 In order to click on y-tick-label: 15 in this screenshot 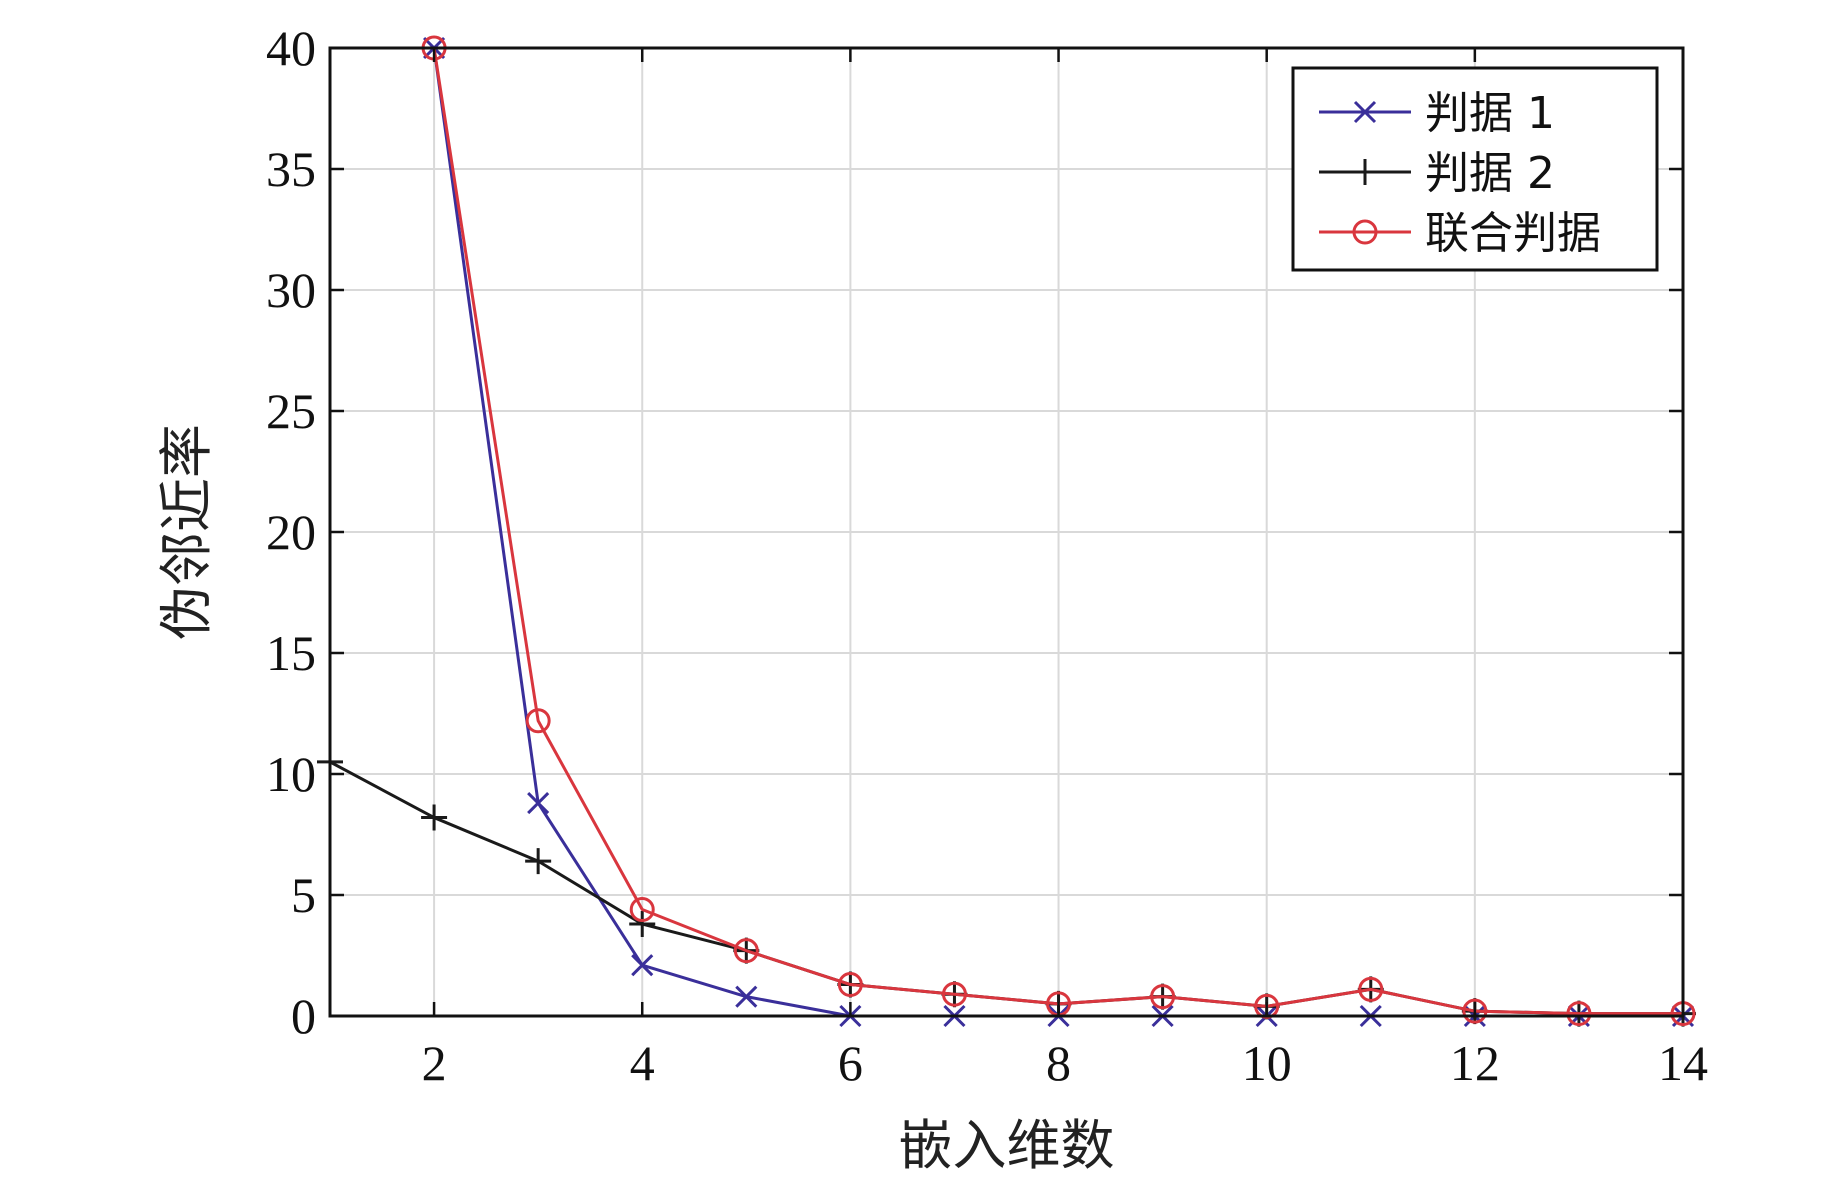, I will do `click(291, 653)`.